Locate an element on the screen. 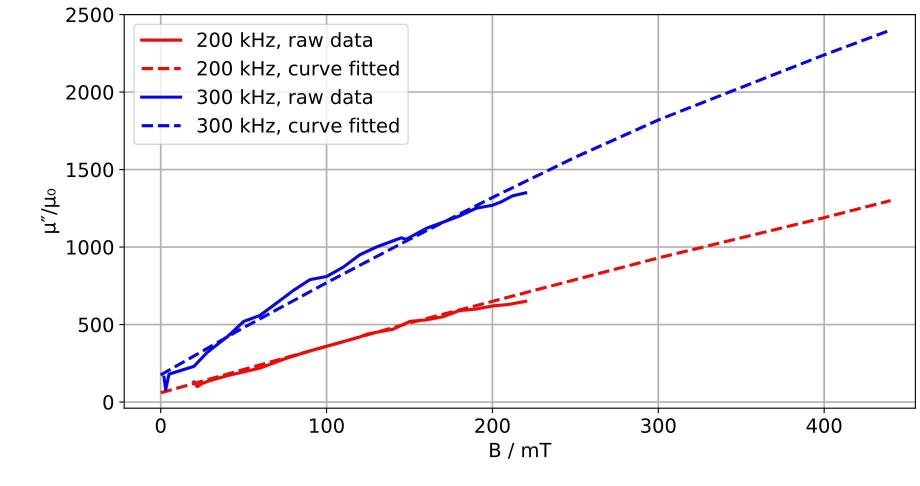  x-tick-label: 0 is located at coordinates (161, 426).